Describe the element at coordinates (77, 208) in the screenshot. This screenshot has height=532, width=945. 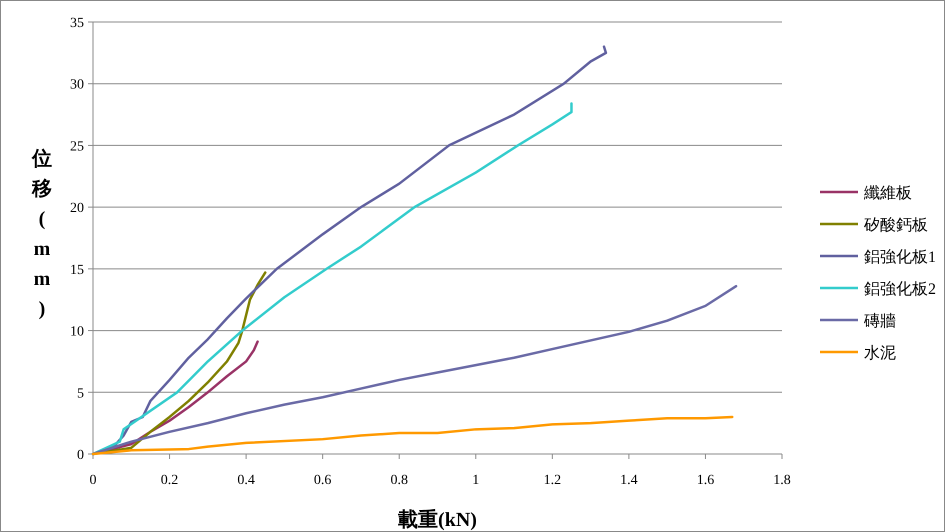
I see `y-tick-label: 20` at that location.